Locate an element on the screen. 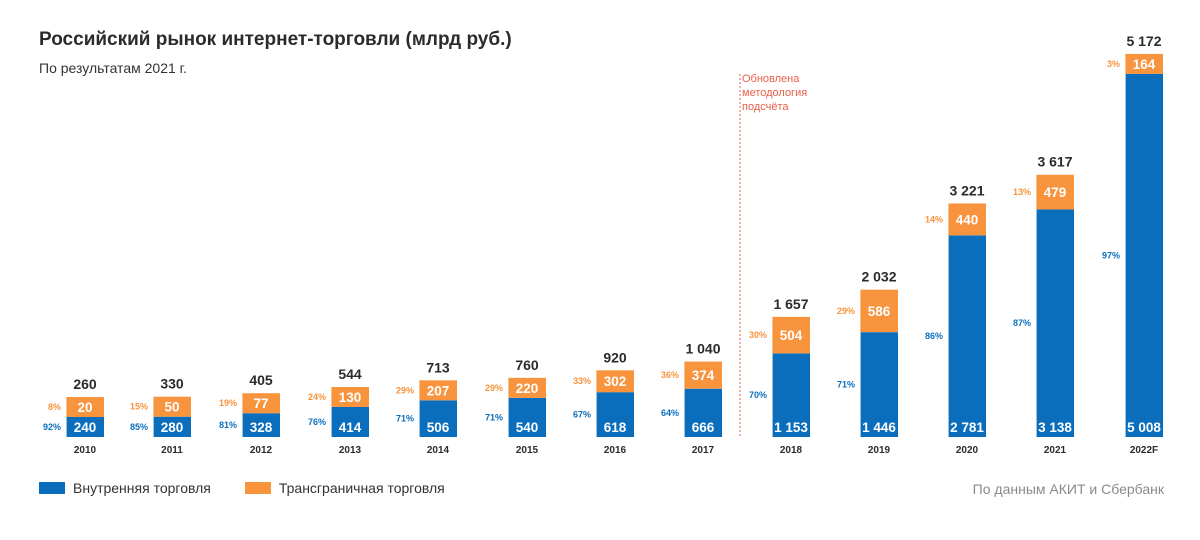  value-label-domestic: 240 is located at coordinates (85, 427).